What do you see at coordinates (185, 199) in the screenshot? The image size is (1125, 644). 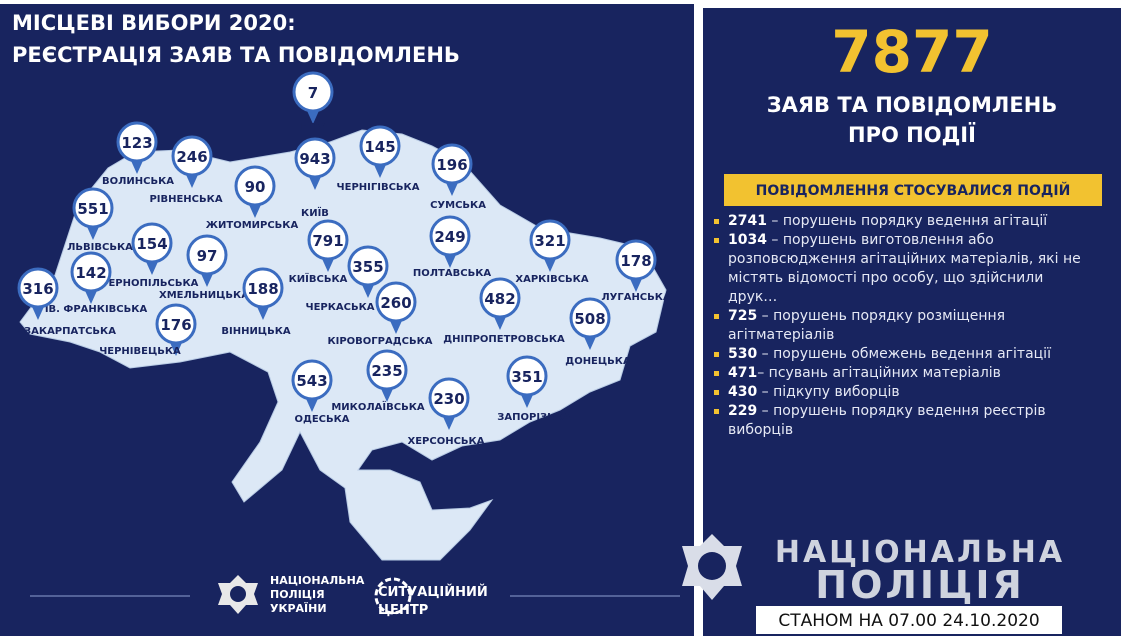 I see `region-name: РІВНЕНСЬКА` at bounding box center [185, 199].